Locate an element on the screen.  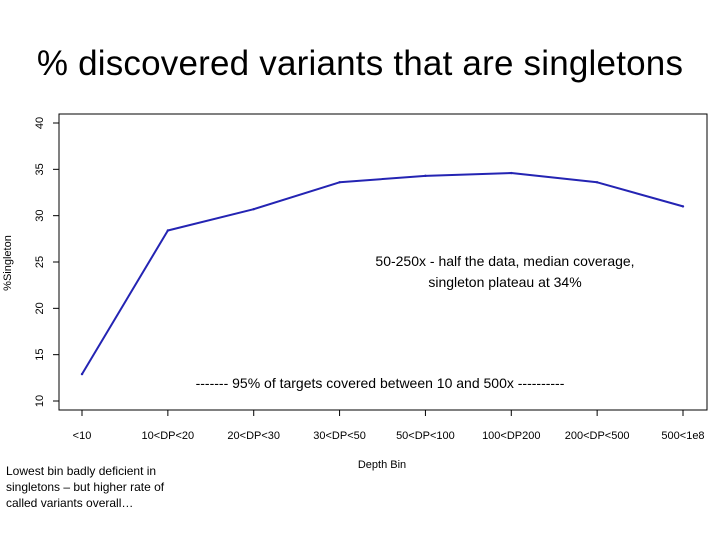
footnote-line1: Lowest bin badly deficient in is located at coordinates (81, 471).